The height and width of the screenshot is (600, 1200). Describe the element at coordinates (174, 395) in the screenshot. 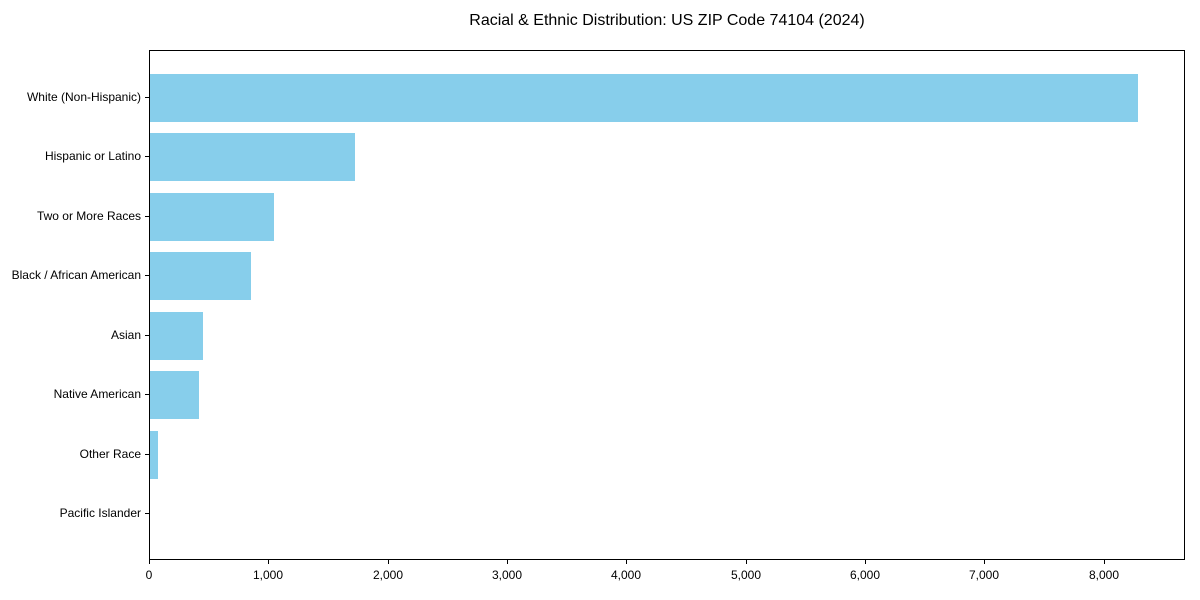

I see `bar-native-american` at that location.